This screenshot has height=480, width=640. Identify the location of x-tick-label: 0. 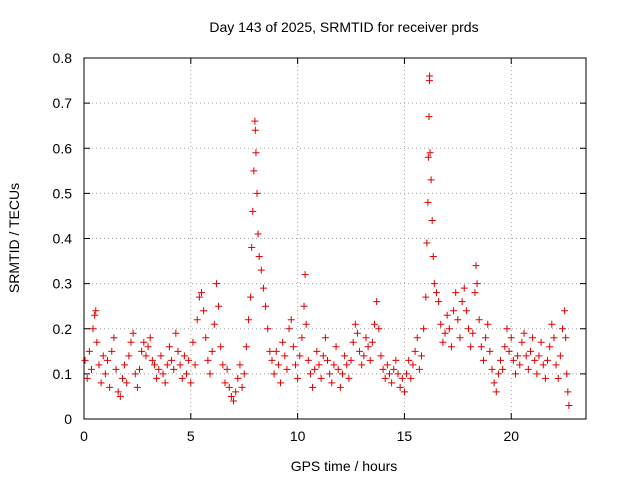
(84, 436).